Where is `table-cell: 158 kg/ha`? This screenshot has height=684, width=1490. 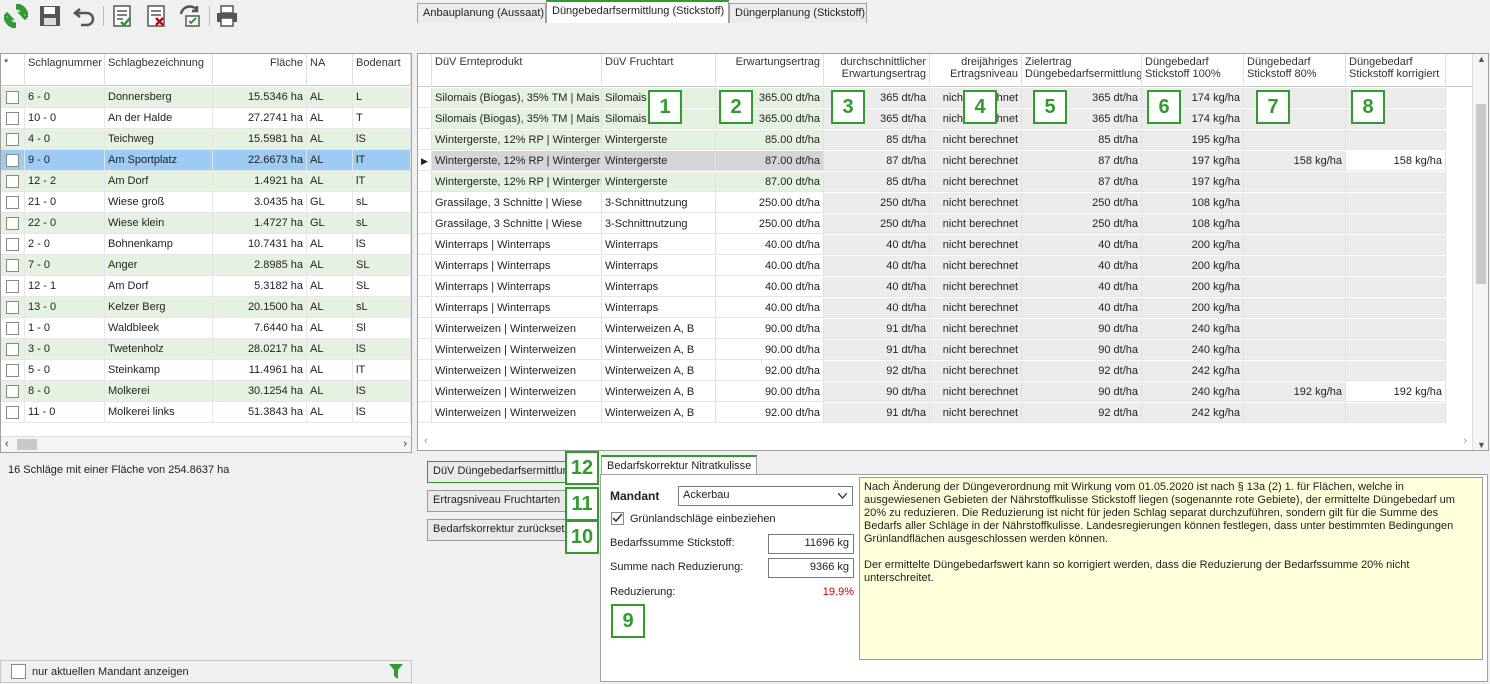 table-cell: 158 kg/ha is located at coordinates (1396, 161).